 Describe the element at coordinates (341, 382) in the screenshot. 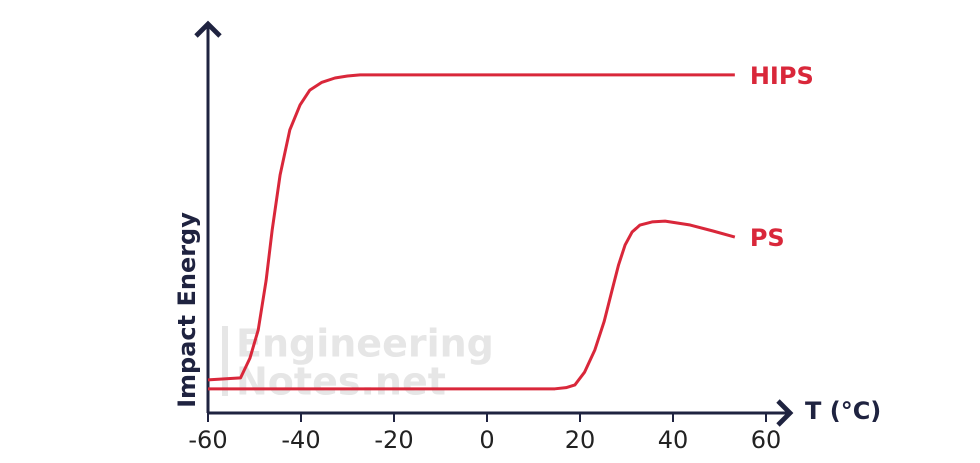

I see `watermark-text: Notes.net` at that location.